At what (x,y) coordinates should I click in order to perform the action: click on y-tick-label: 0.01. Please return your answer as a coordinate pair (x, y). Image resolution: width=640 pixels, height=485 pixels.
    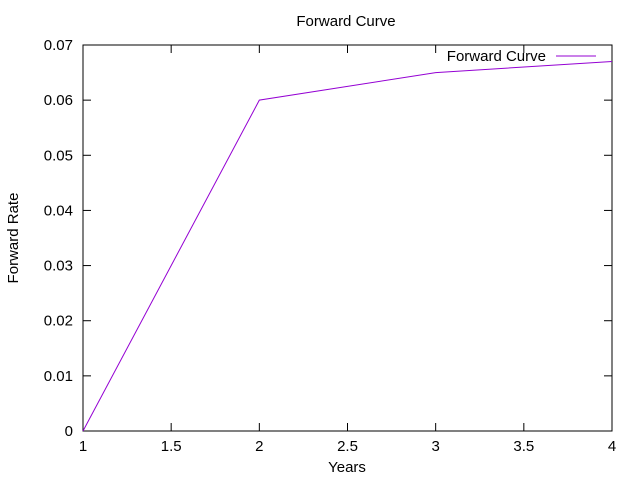
    Looking at the image, I should click on (58, 376).